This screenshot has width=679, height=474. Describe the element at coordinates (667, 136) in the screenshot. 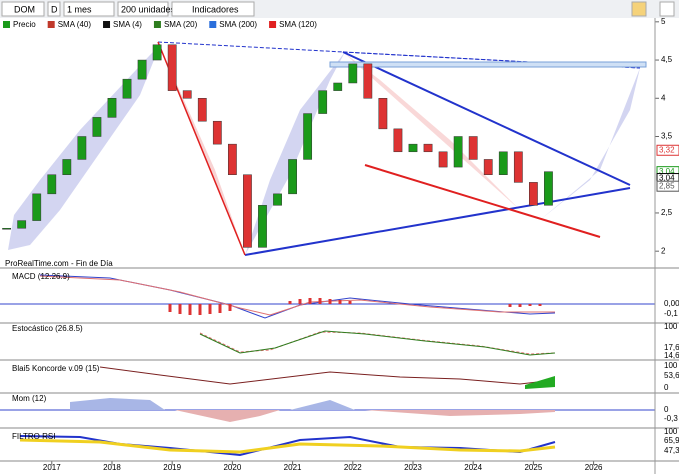

I see `y-tick-label: 3,5` at that location.